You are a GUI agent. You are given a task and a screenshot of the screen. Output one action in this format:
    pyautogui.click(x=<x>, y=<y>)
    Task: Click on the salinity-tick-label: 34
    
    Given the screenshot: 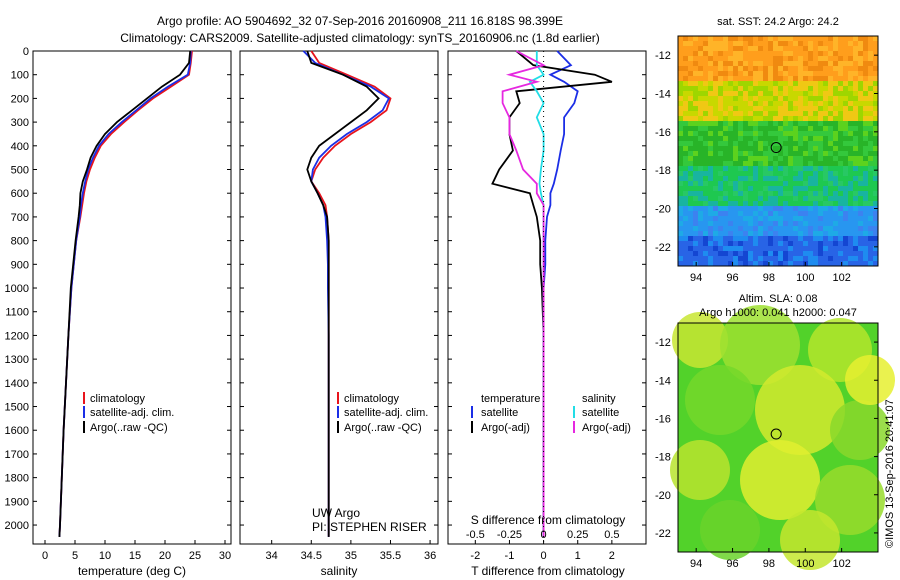 What is the action you would take?
    pyautogui.click(x=272, y=556)
    